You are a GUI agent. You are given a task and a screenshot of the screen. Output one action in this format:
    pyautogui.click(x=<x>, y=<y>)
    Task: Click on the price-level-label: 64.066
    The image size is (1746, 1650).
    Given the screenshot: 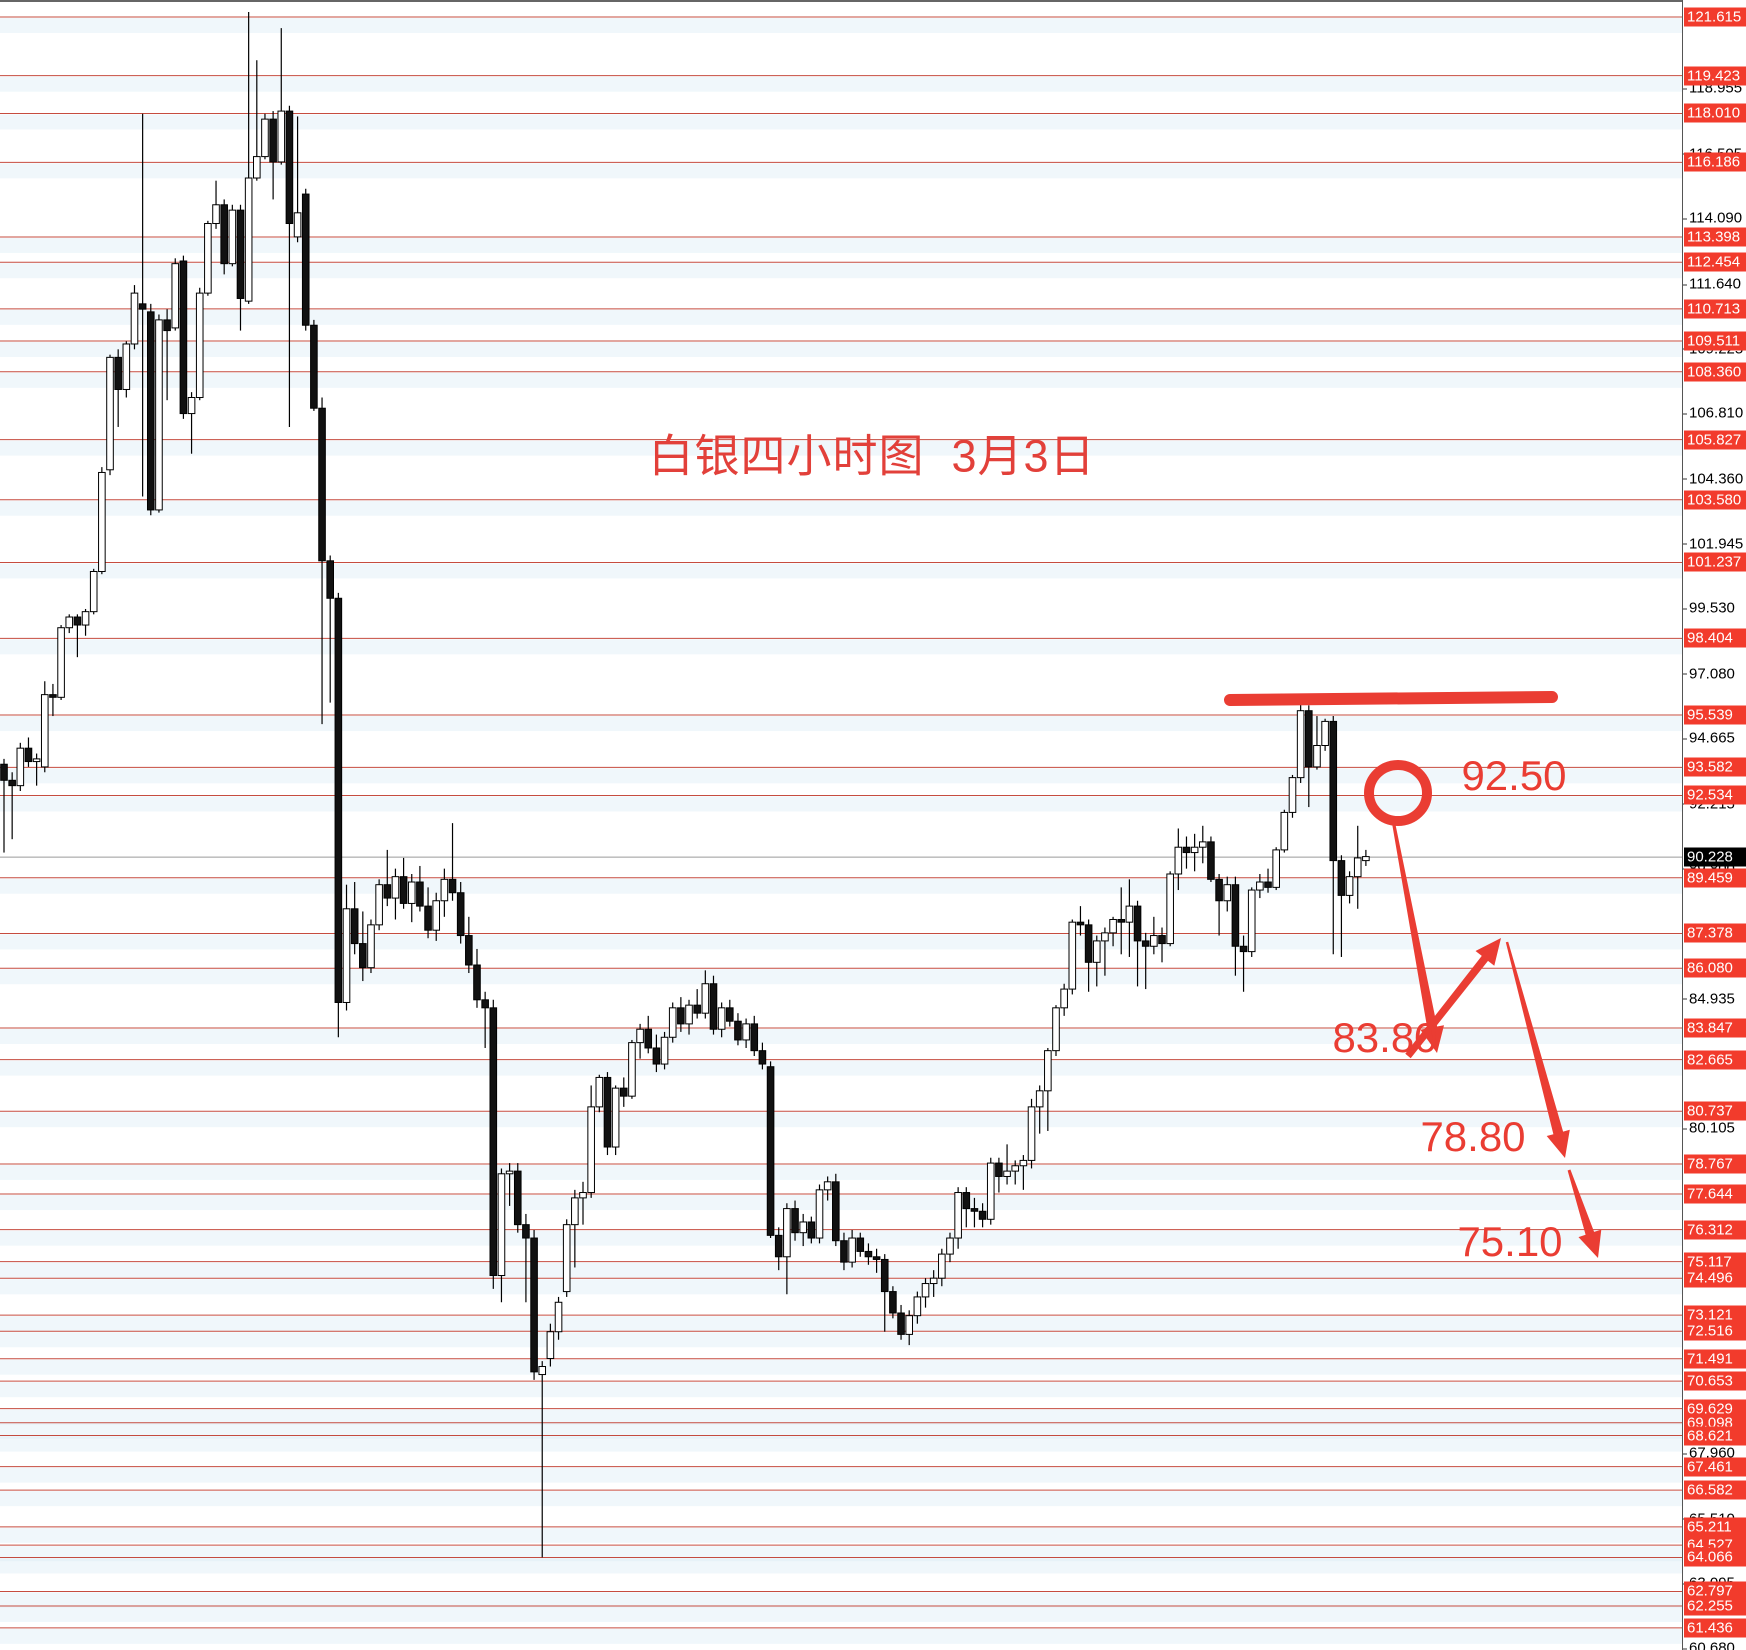 What is the action you would take?
    pyautogui.click(x=1715, y=1557)
    